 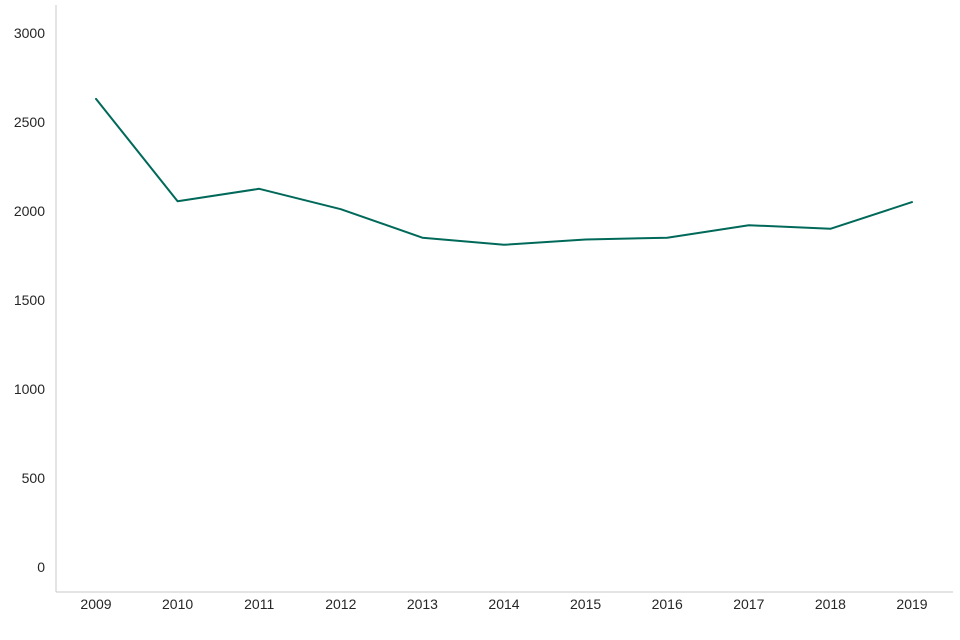 I want to click on x-tick-label: 2013, so click(x=422, y=604).